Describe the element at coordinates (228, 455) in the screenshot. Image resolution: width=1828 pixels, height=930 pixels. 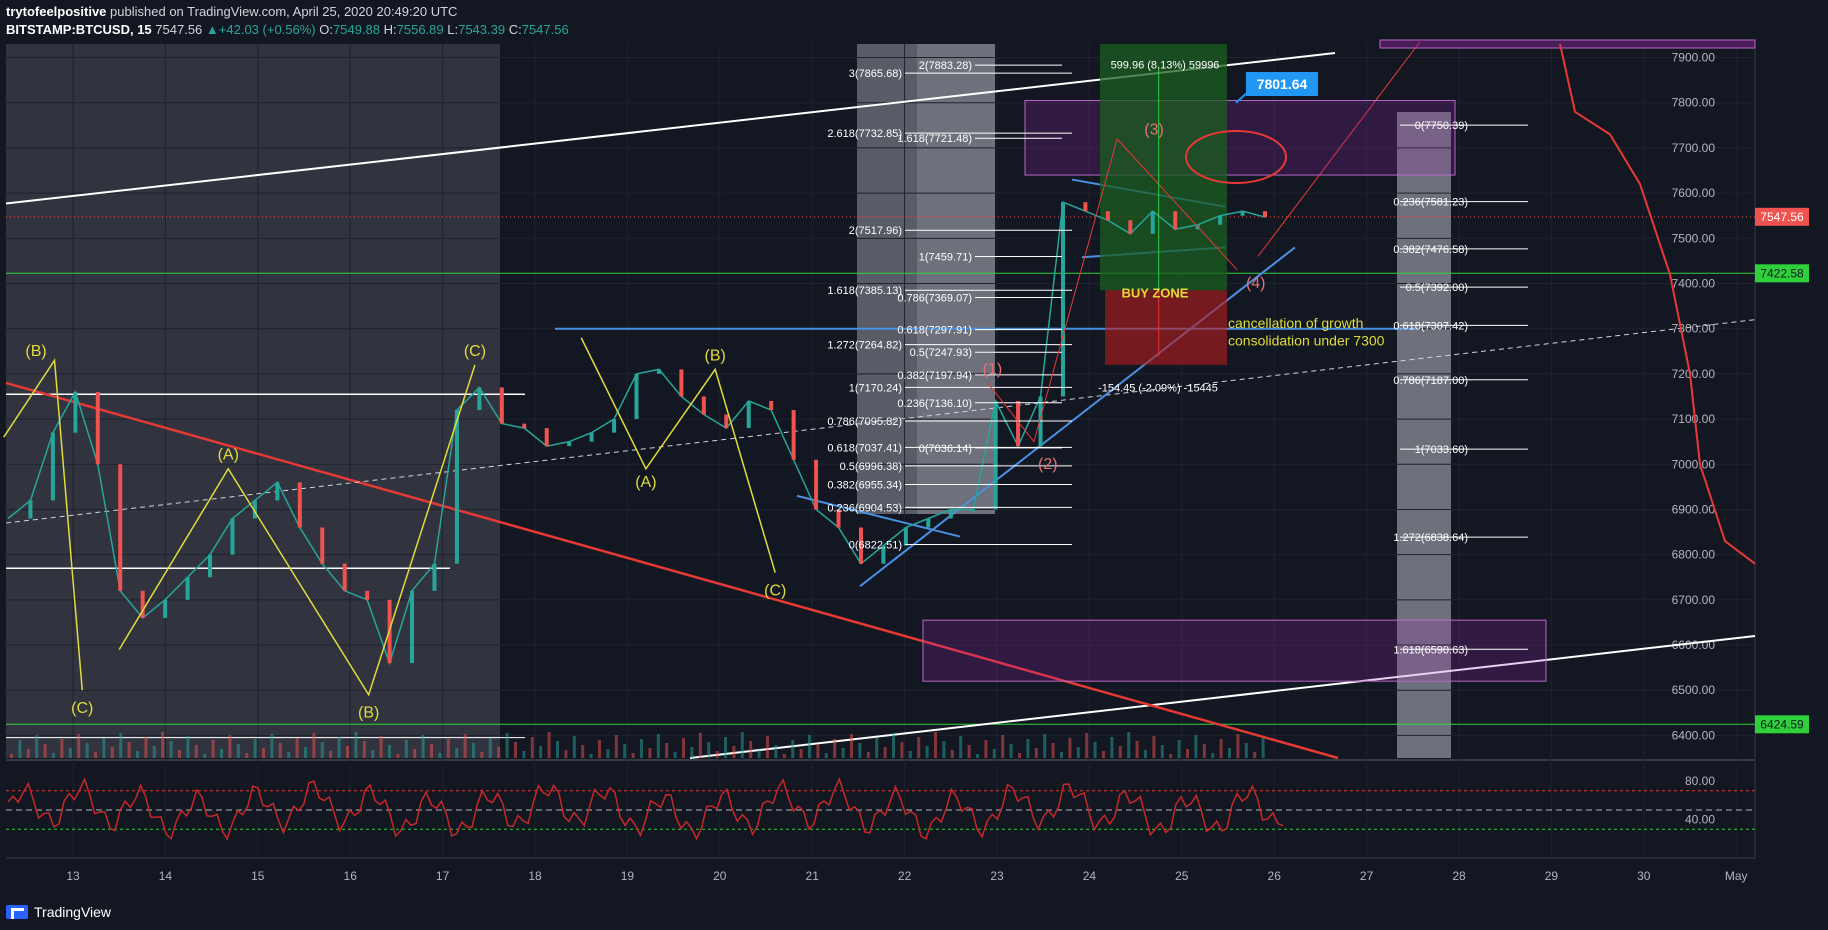
I see `wave-label: (A)` at that location.